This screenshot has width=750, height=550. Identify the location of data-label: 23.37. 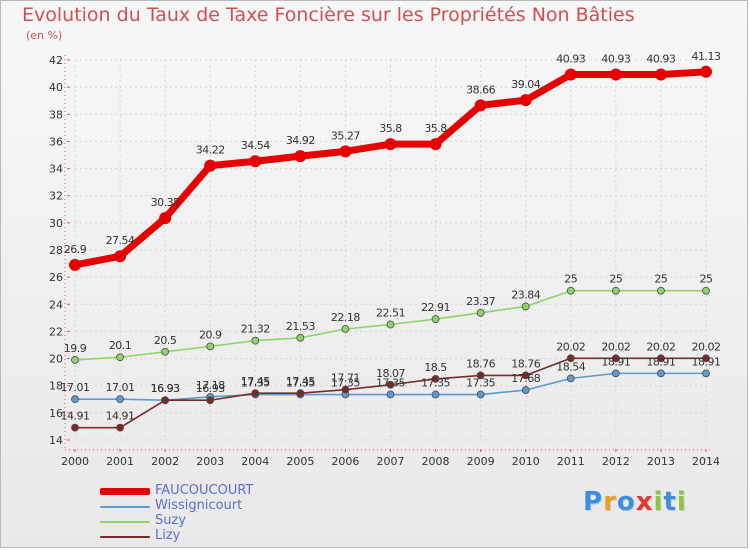
(480, 301).